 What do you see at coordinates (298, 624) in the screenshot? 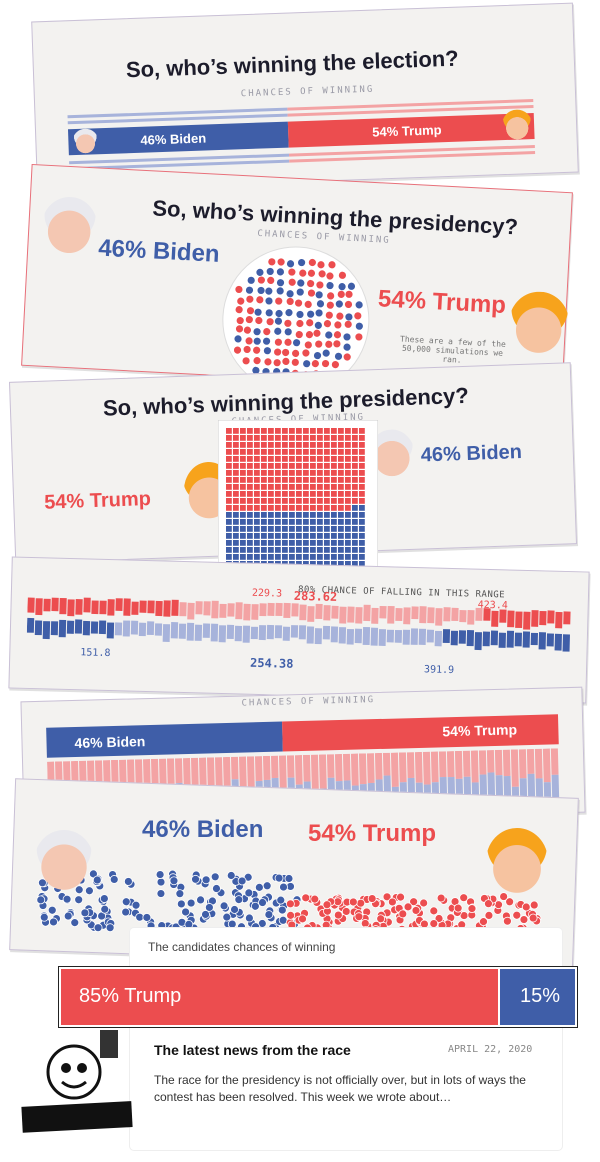
I see `range-strips` at bounding box center [298, 624].